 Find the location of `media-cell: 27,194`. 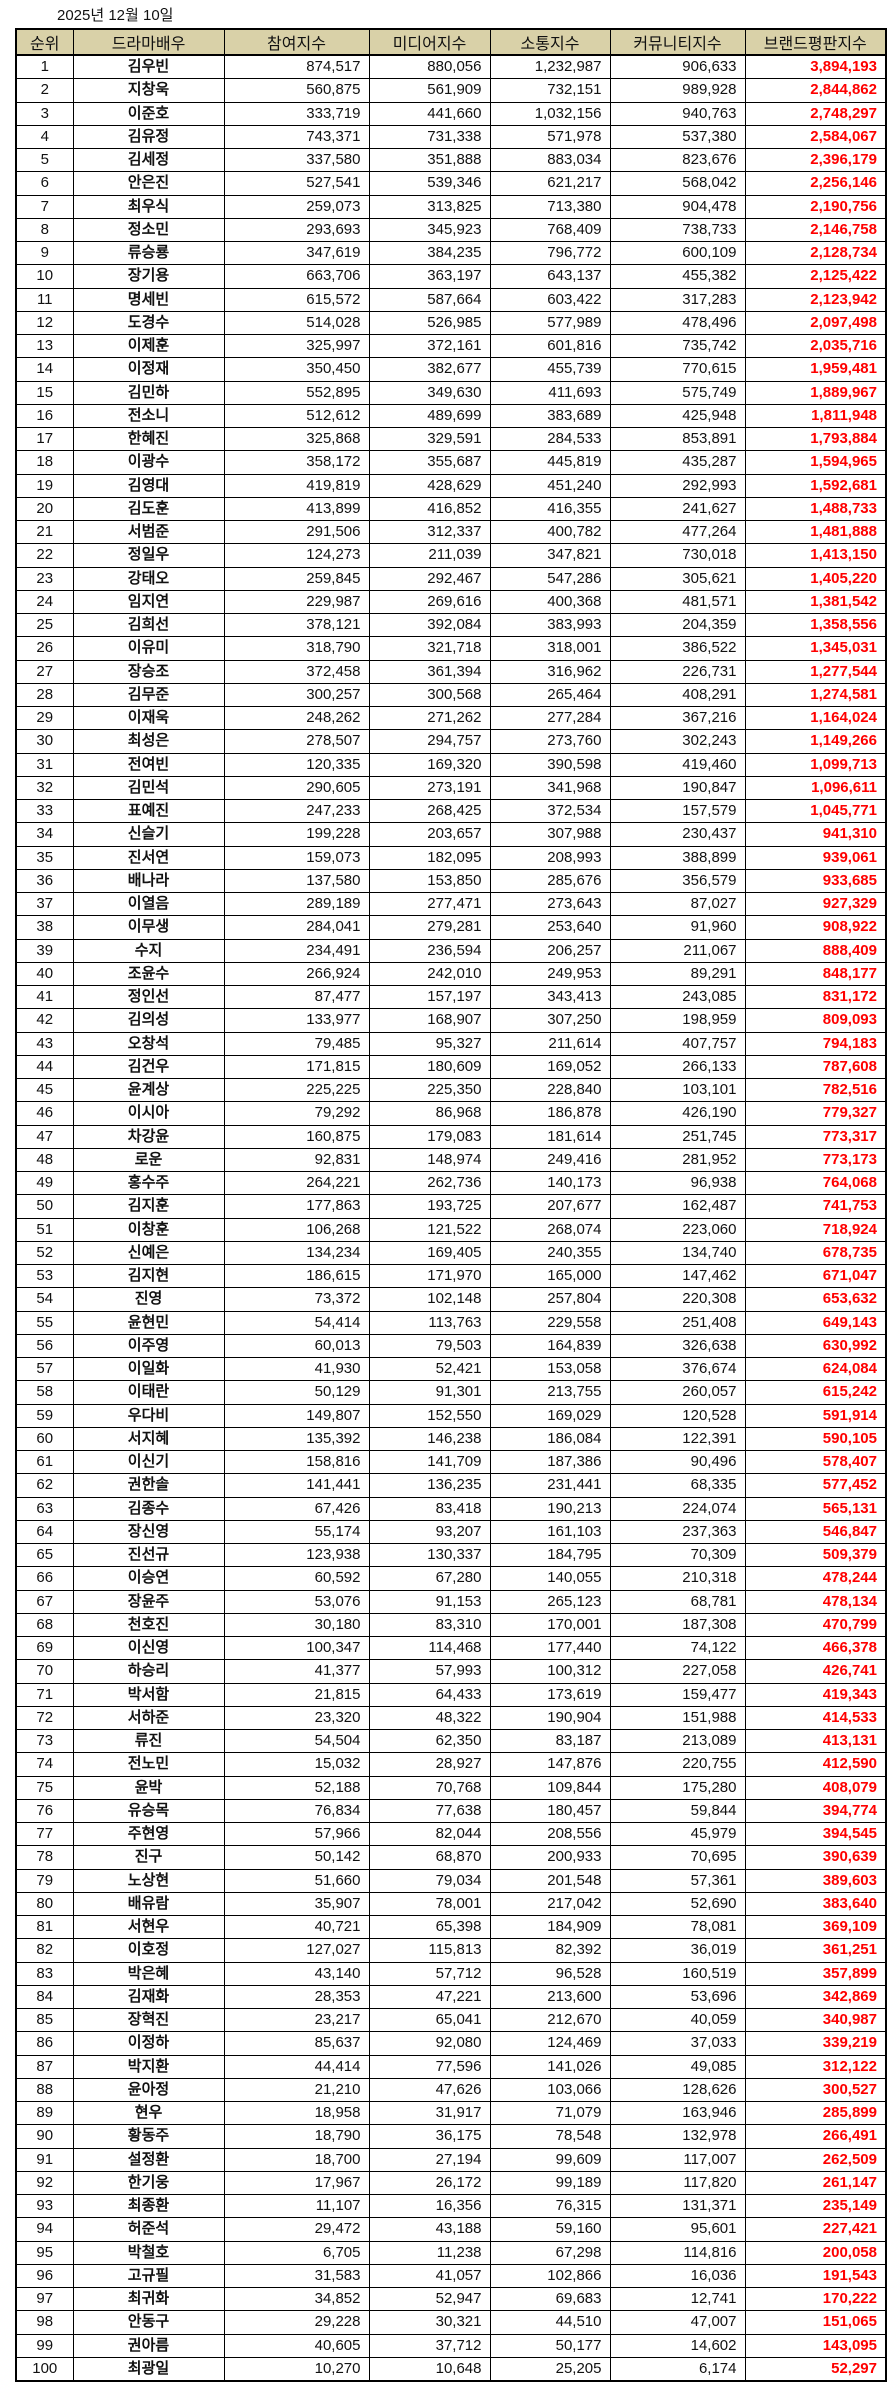

media-cell: 27,194 is located at coordinates (429, 2159).